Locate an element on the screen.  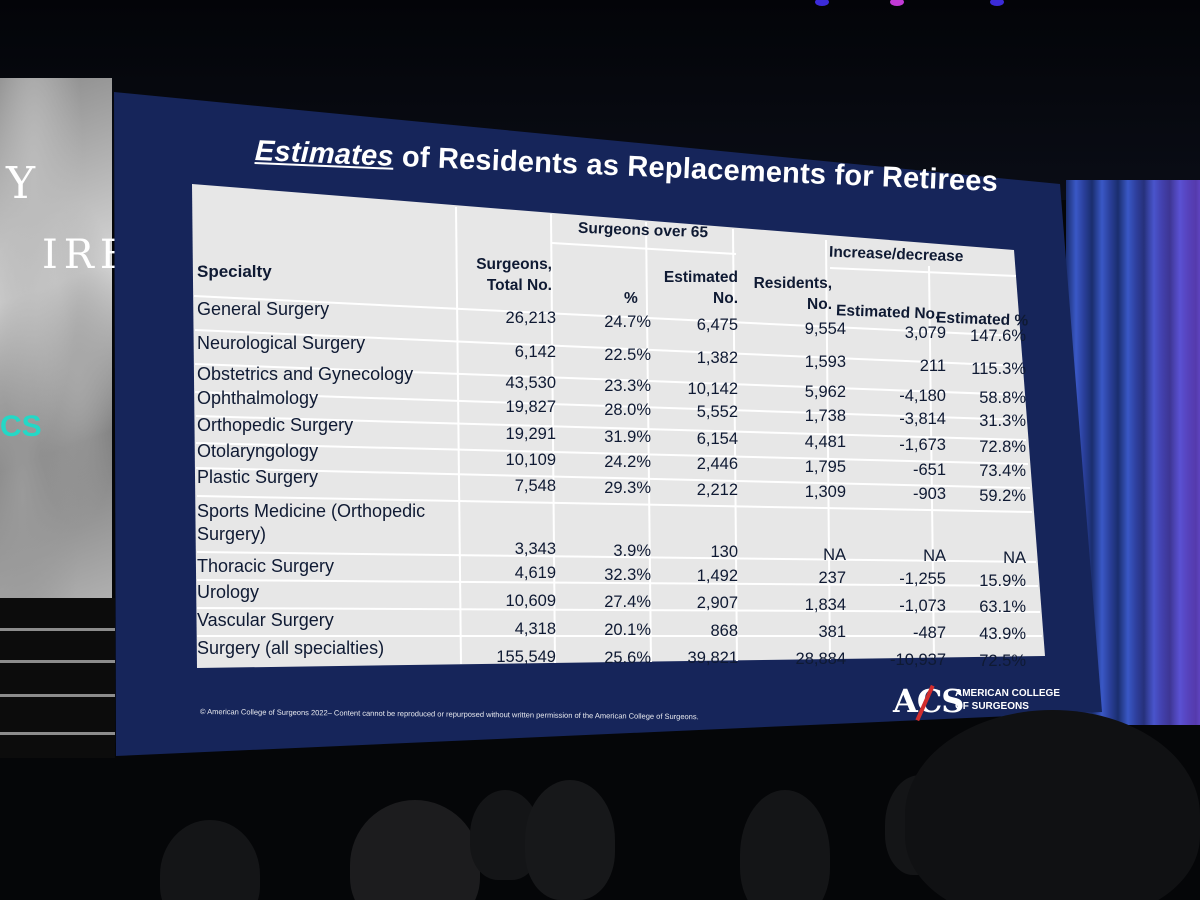
cell-change-no: 3,079 is located at coordinates (925, 332).